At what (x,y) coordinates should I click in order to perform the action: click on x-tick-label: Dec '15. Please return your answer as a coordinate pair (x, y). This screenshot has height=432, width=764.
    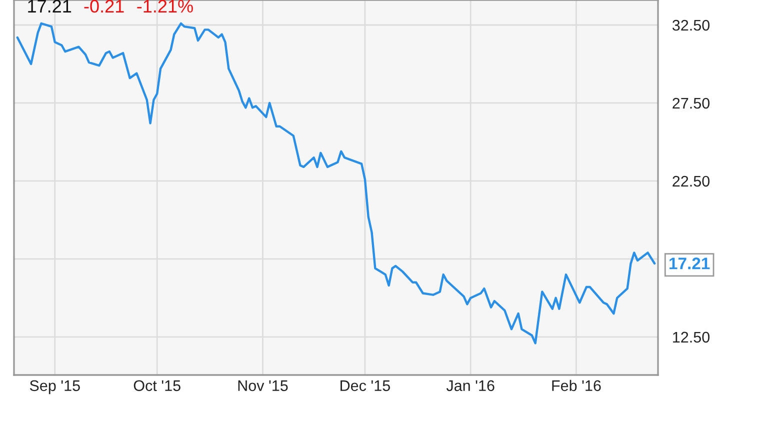
    Looking at the image, I should click on (365, 386).